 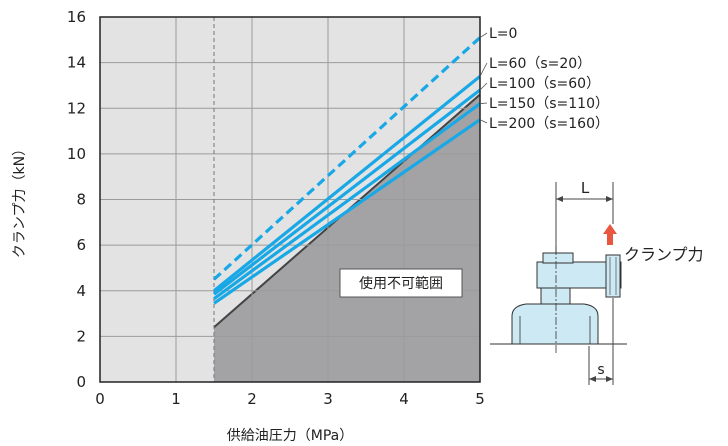 What do you see at coordinates (100, 399) in the screenshot?
I see `x-tick-label: 0` at bounding box center [100, 399].